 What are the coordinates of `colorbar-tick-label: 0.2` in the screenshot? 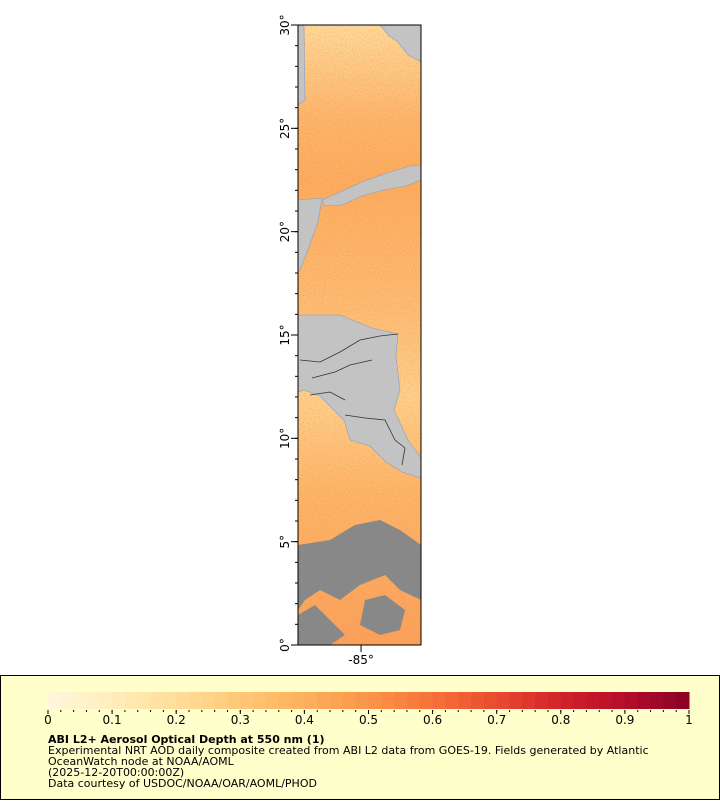 It's located at (176, 720).